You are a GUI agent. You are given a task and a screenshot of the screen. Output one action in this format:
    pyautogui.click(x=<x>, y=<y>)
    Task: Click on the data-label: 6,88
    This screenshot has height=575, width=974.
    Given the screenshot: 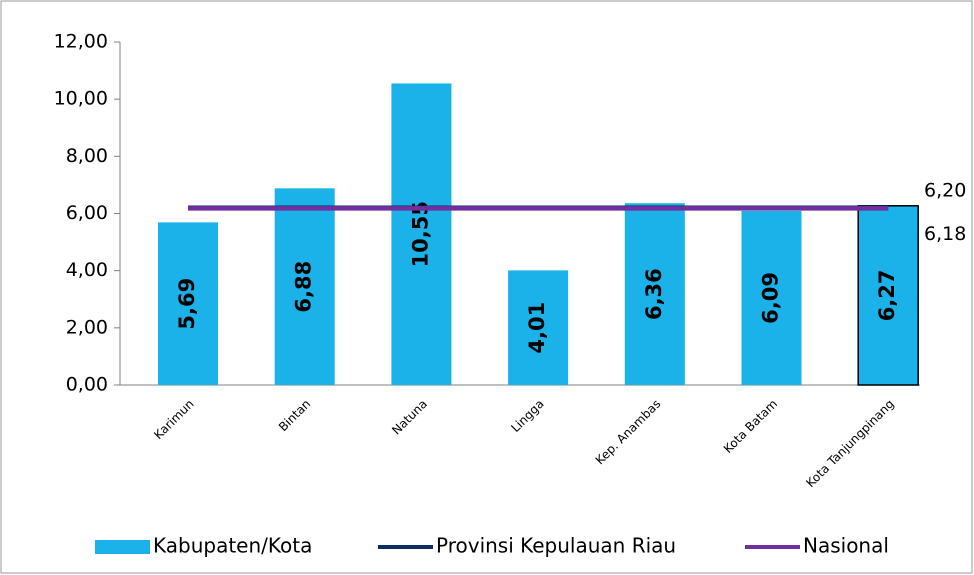 What is the action you would take?
    pyautogui.click(x=304, y=287)
    